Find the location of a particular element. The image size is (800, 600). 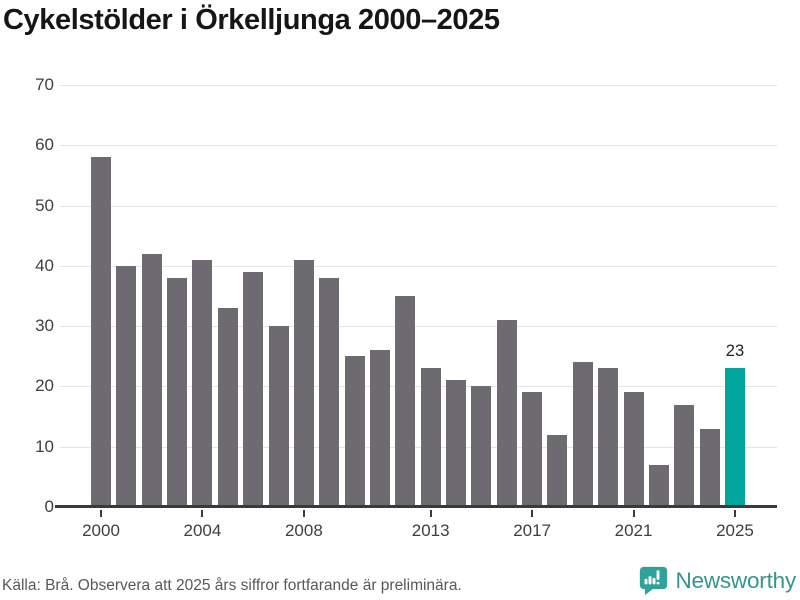

newsworthy-bubble-icon is located at coordinates (654, 581).